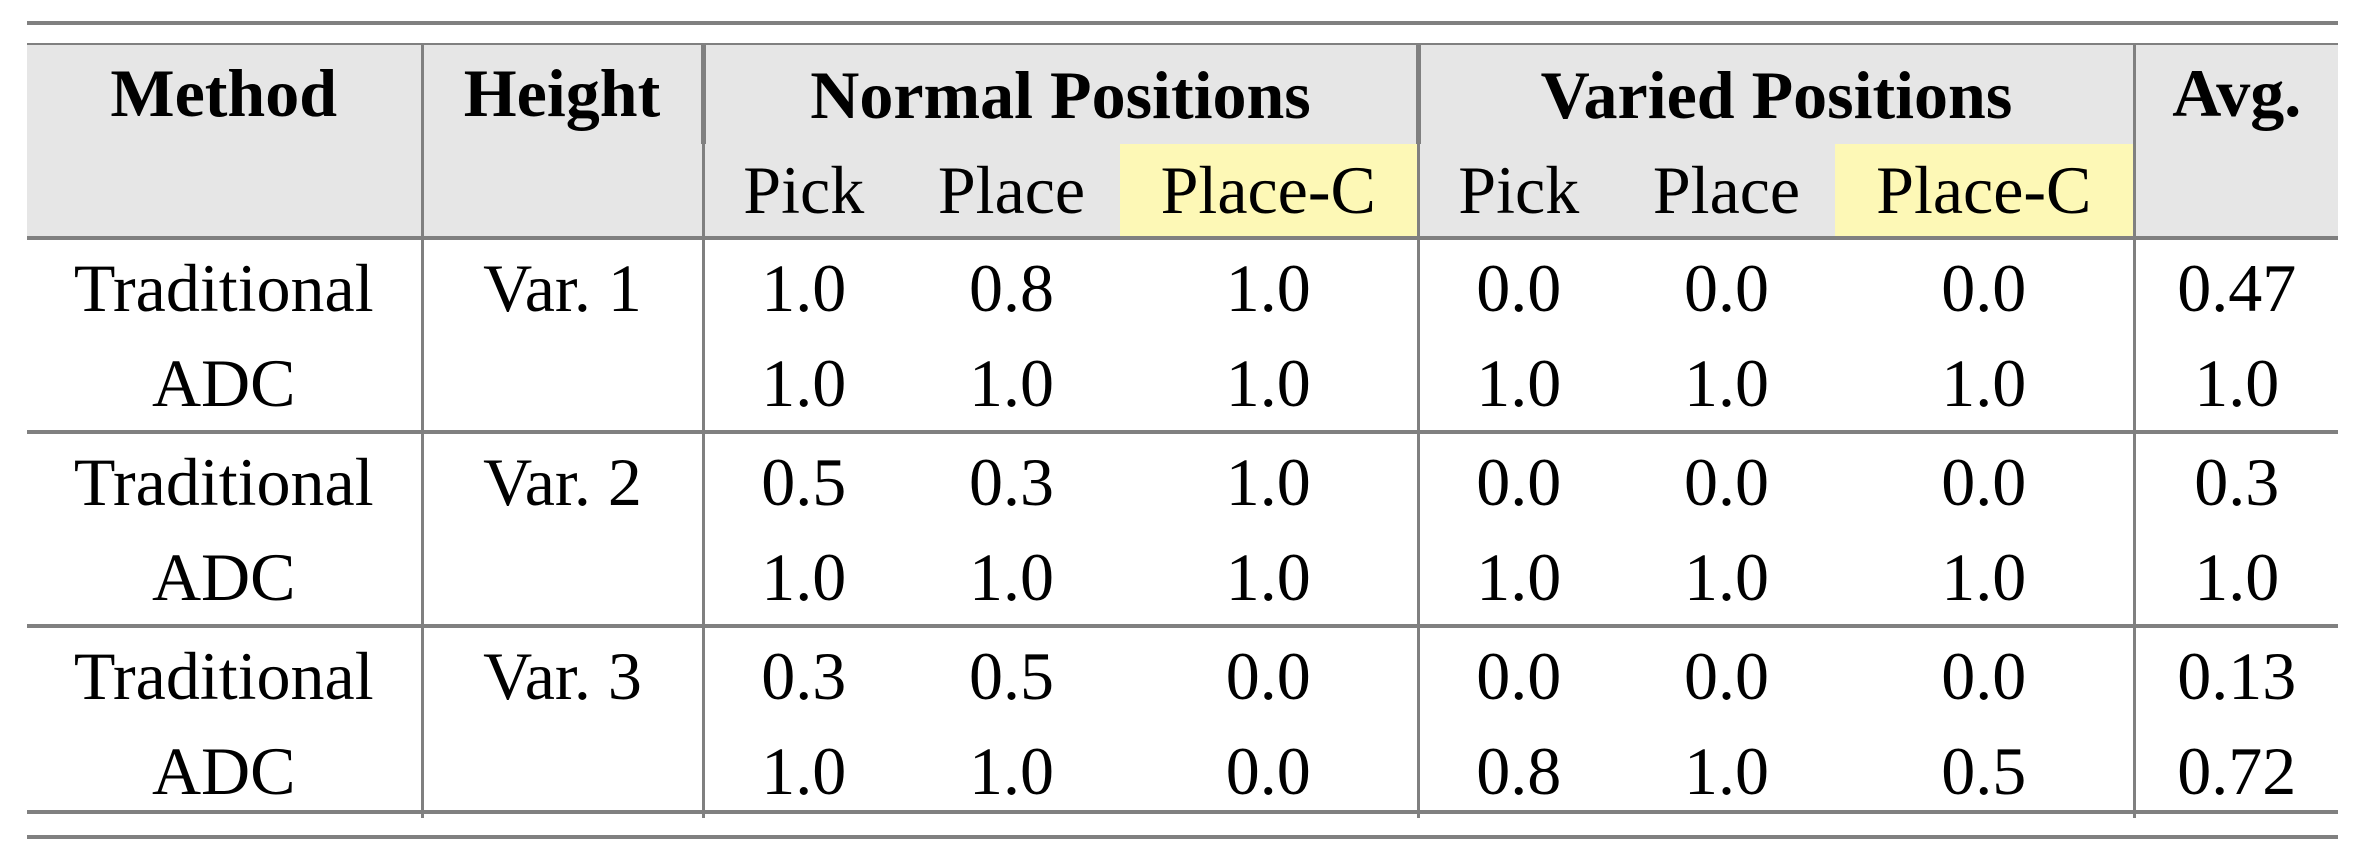 The width and height of the screenshot is (2366, 860). What do you see at coordinates (1011, 191) in the screenshot?
I see `header-normal-place: Place` at bounding box center [1011, 191].